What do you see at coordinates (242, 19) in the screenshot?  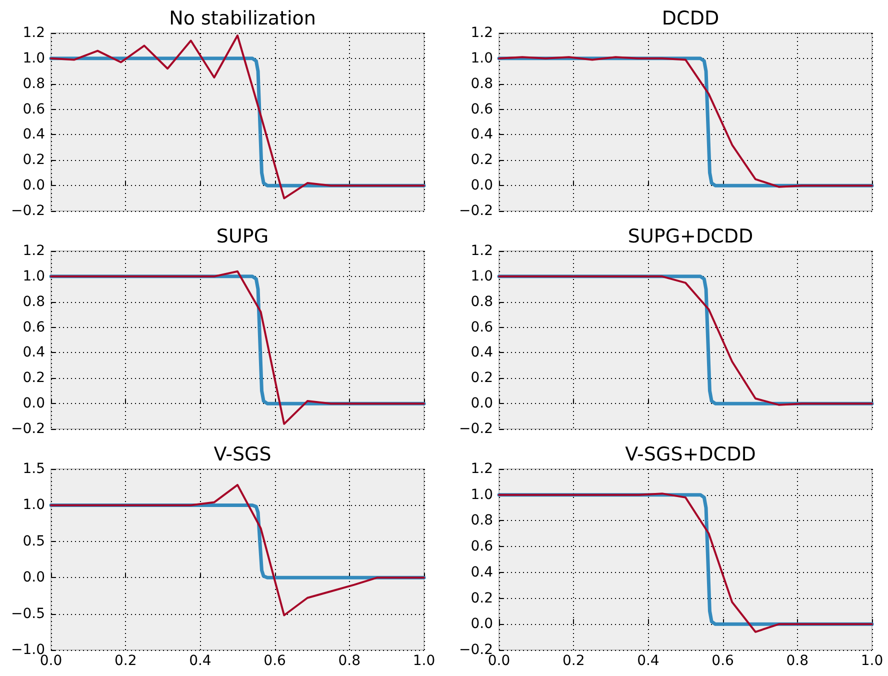 I see `chart-title: No stabilization` at bounding box center [242, 19].